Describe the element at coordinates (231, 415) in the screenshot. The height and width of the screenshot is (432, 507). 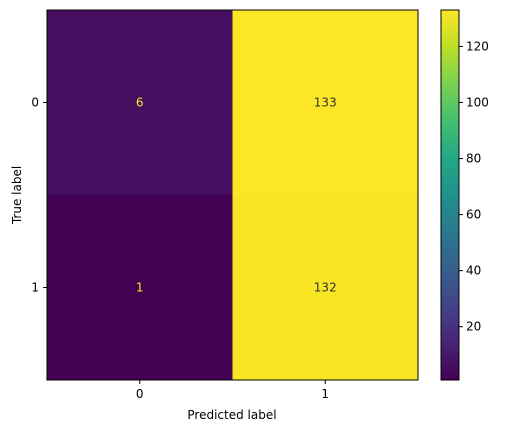
I see `x-axis-label: Predicted label` at that location.